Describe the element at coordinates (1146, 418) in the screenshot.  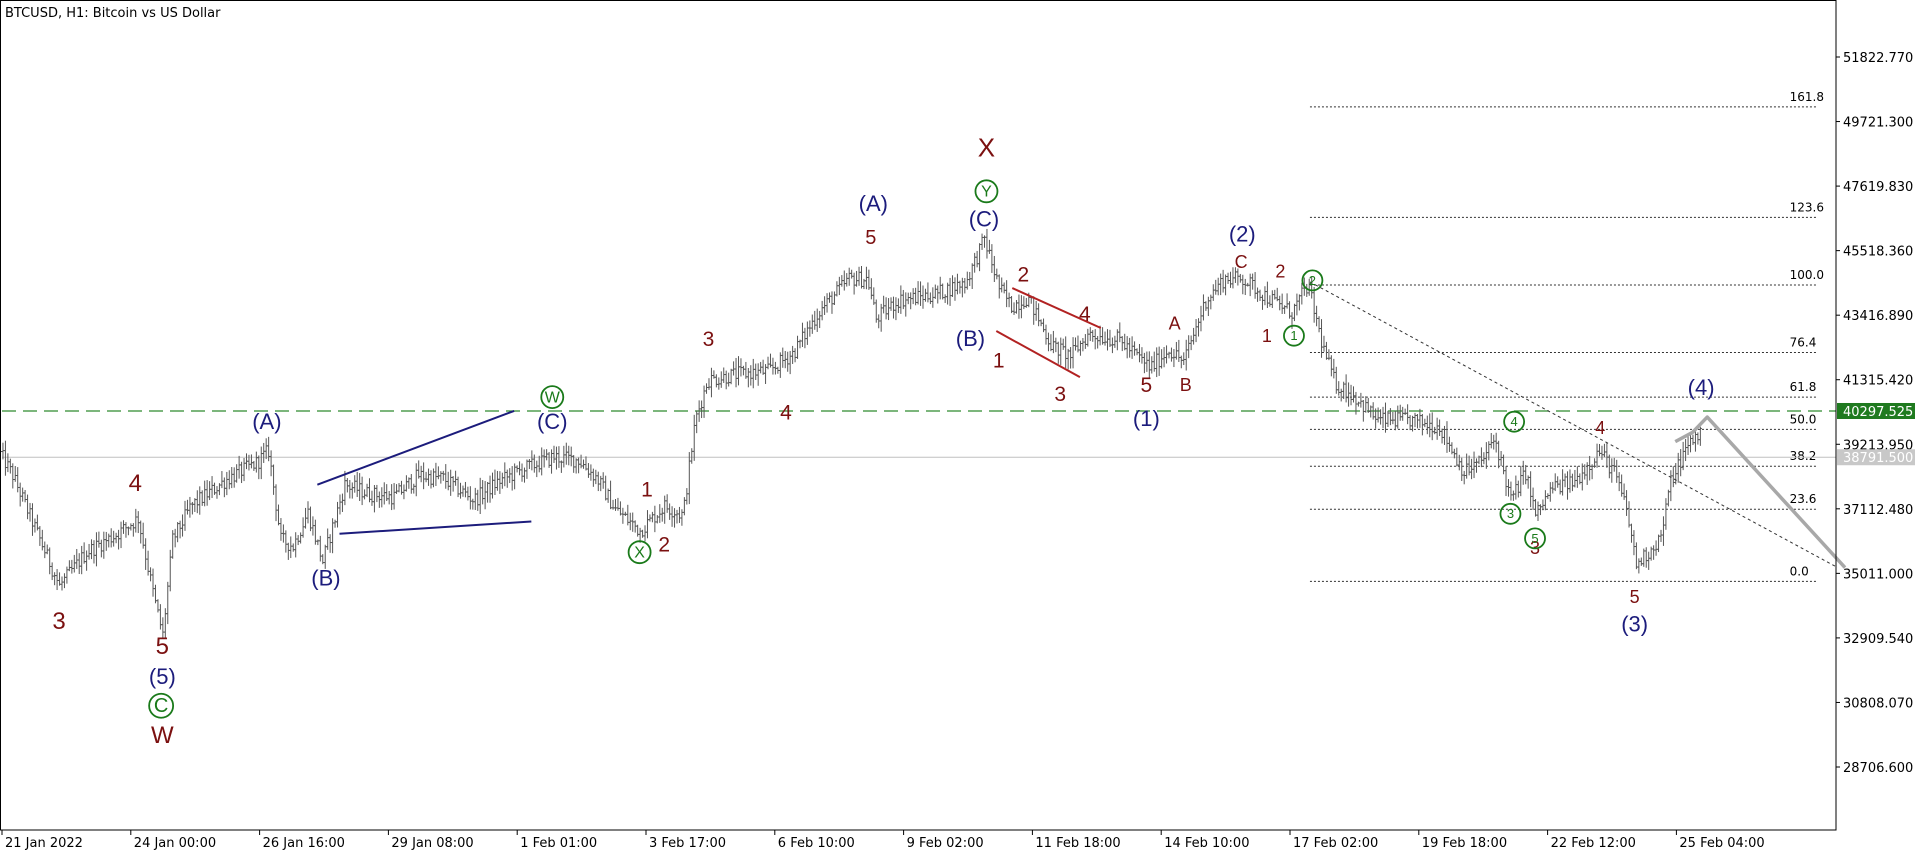
I see `wave-label: (1)` at that location.